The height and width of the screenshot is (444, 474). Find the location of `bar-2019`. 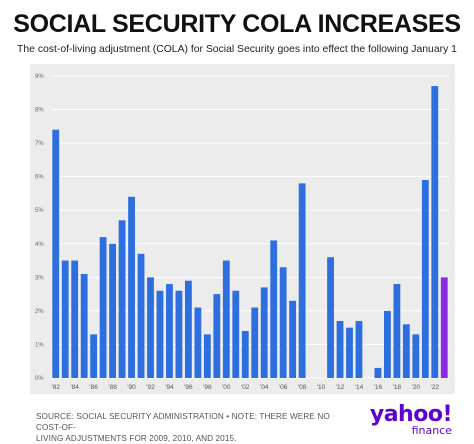

bar-2019 is located at coordinates (406, 351).